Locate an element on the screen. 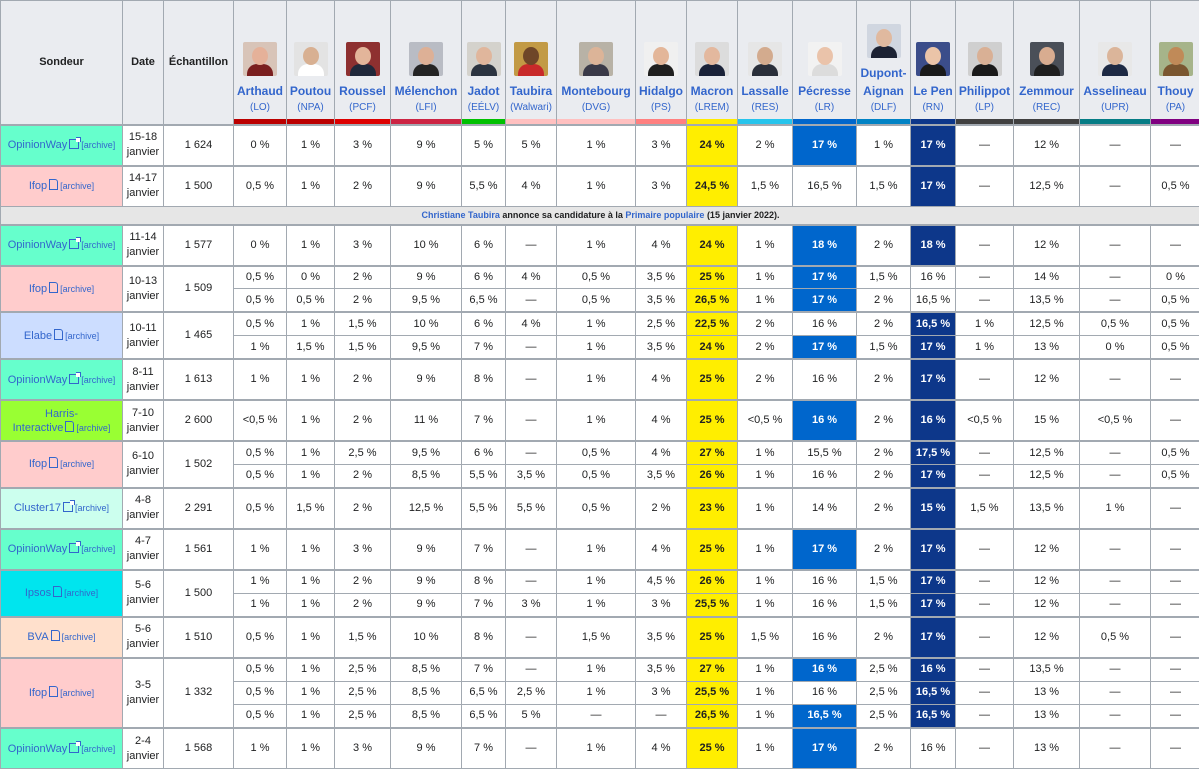 This screenshot has width=1199, height=772. candidate-party-link: (LP) is located at coordinates (984, 107).